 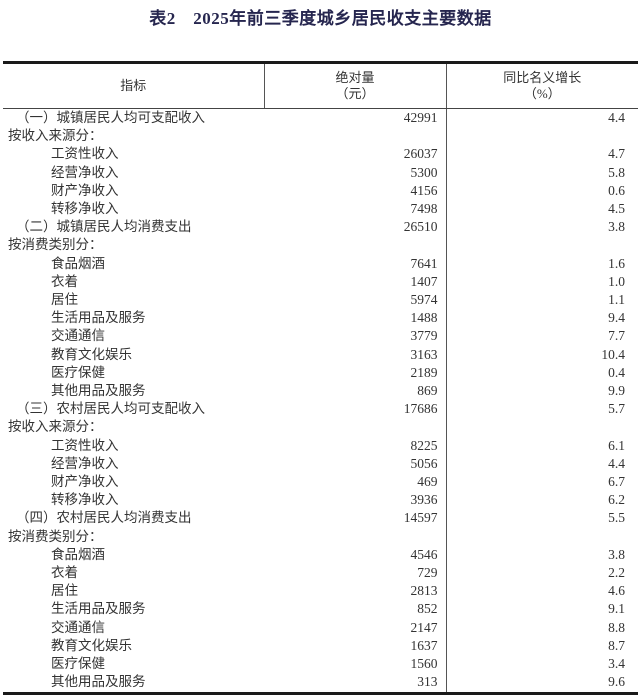 I want to click on table-row: （一）城镇居民人均可支配收入 42991 4.4, so click(x=320, y=118).